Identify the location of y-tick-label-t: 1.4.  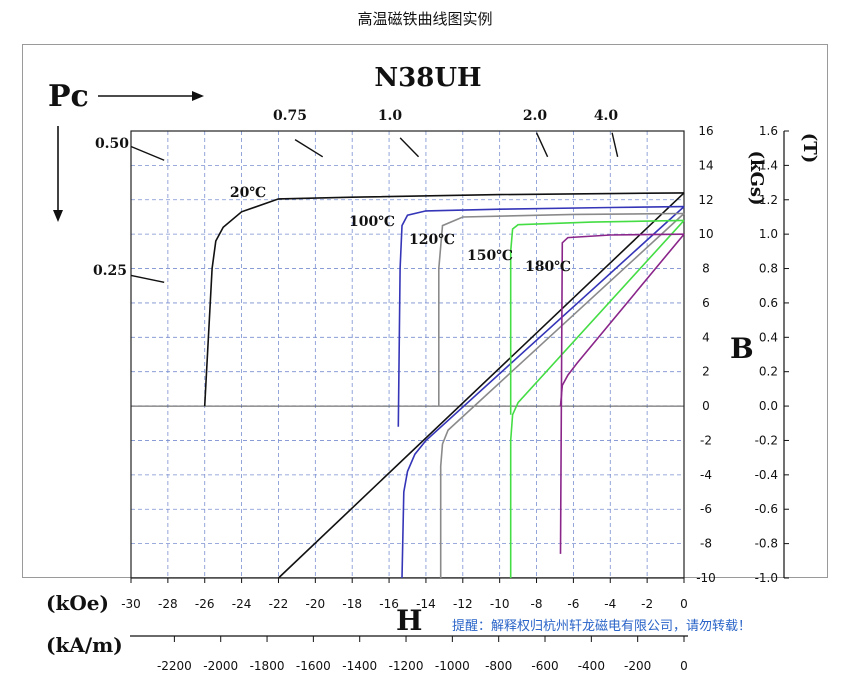
(768, 165).